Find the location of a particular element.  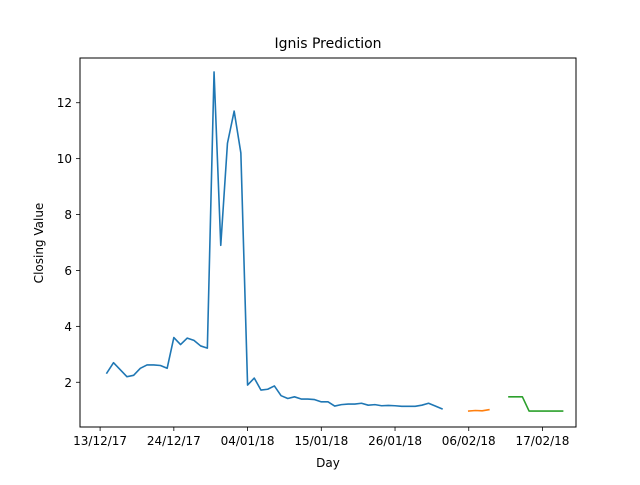

y-tick-label-2: 6 is located at coordinates (68, 271).